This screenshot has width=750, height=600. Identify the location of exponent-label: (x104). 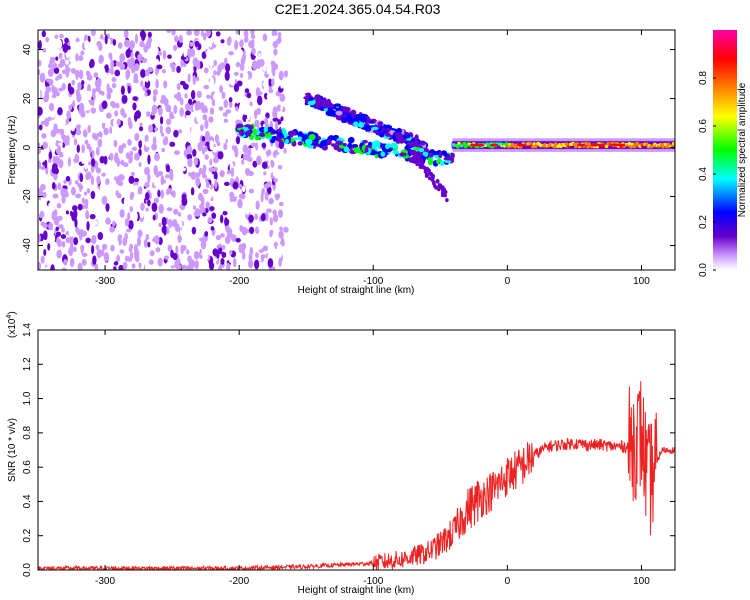
(12, 324).